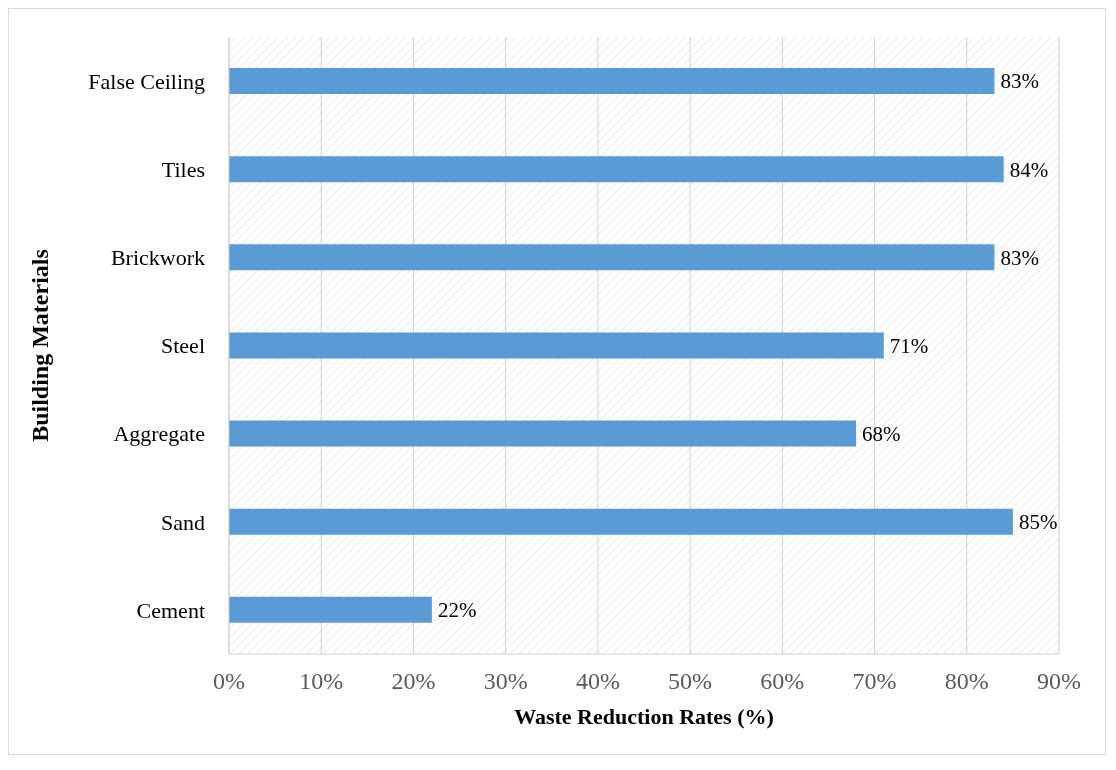 This screenshot has height=770, width=1116. Describe the element at coordinates (690, 681) in the screenshot. I see `x-tick-label: 50%` at that location.